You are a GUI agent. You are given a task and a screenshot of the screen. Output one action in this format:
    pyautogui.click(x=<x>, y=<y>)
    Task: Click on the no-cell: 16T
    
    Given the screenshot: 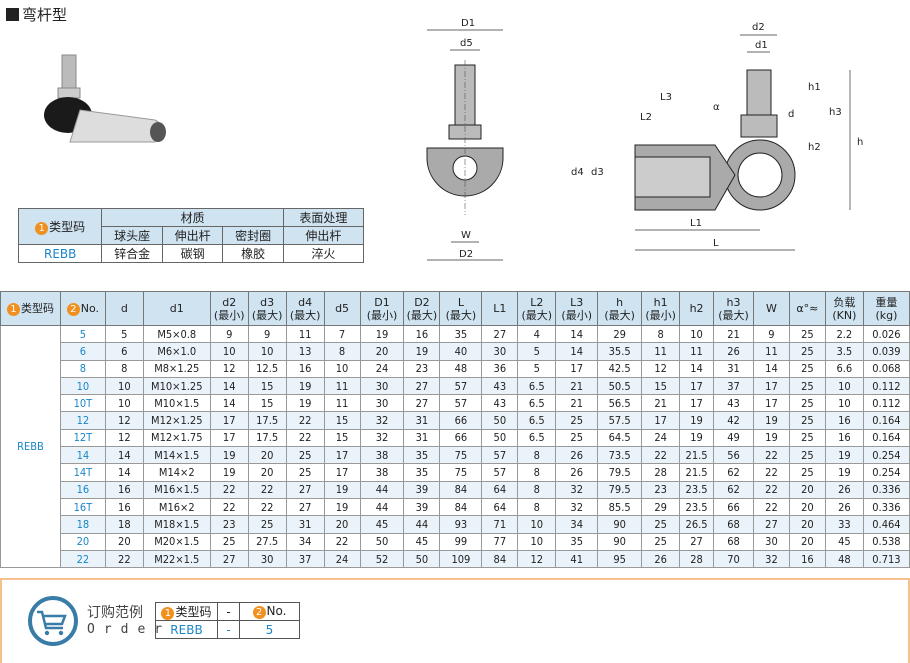 What is the action you would take?
    pyautogui.click(x=82, y=507)
    